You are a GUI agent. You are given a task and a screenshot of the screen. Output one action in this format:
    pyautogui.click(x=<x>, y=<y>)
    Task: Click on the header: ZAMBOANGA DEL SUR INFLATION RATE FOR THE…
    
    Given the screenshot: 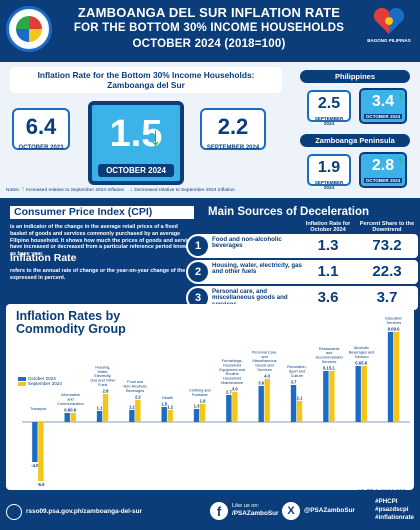 What is the action you would take?
    pyautogui.click(x=210, y=31)
    